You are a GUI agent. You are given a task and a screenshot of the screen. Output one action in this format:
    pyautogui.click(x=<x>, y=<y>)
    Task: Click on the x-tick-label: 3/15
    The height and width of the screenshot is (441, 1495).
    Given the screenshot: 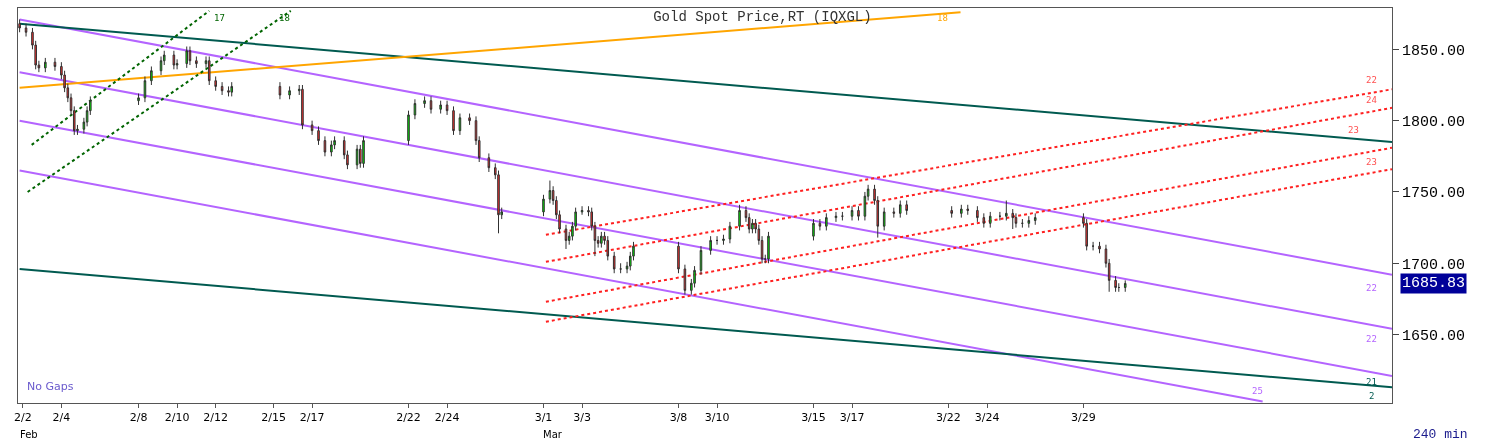 What is the action you would take?
    pyautogui.click(x=813, y=418)
    